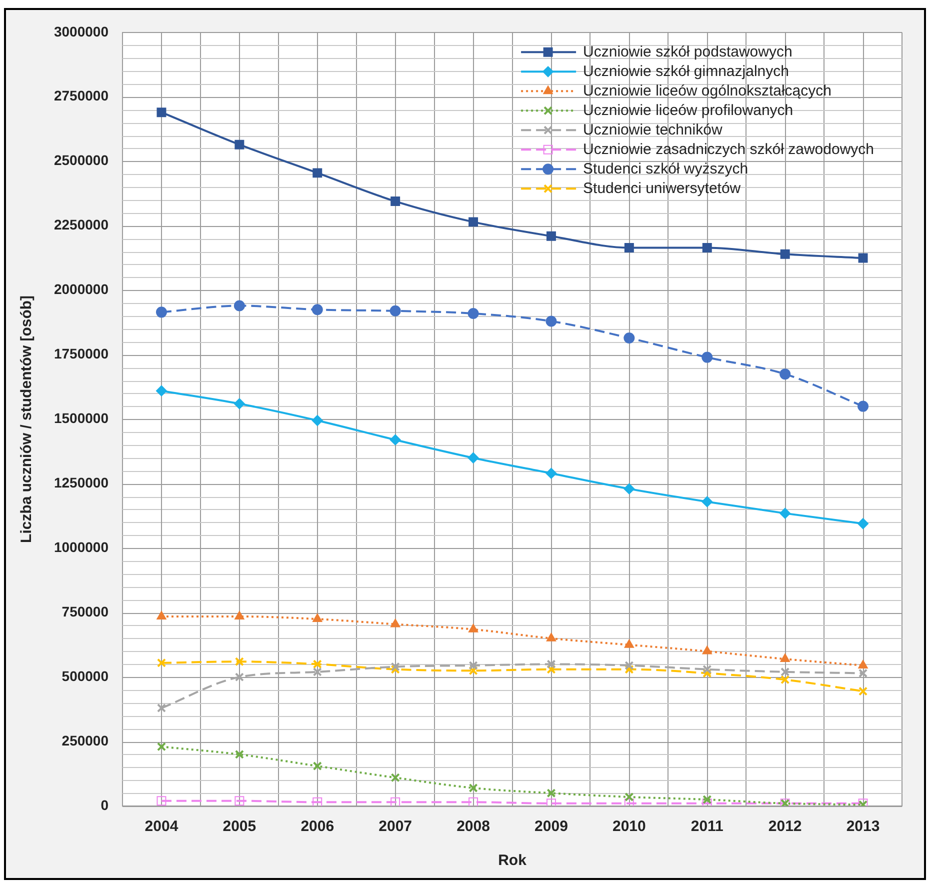 This screenshot has width=934, height=889. What do you see at coordinates (688, 110) in the screenshot?
I see `legend-label: Uczniowie liceów profilowanych` at bounding box center [688, 110].